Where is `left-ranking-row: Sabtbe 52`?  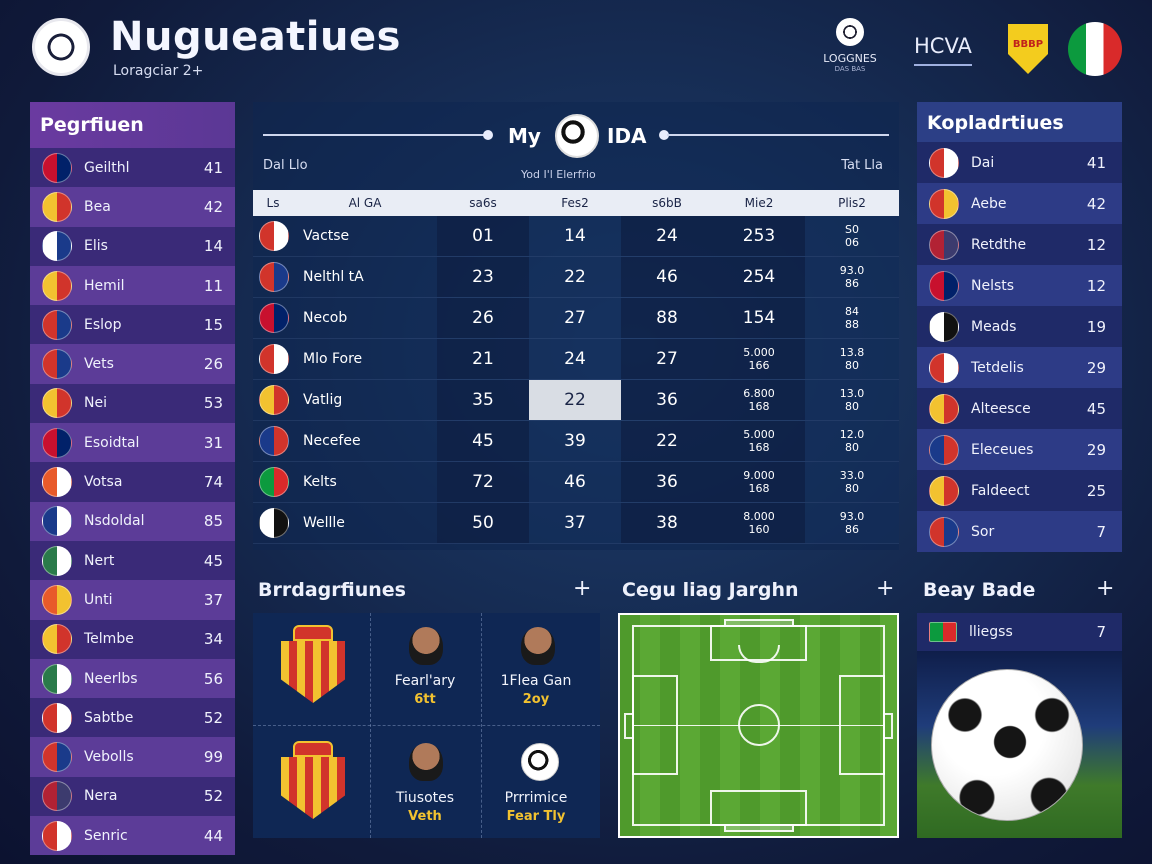 left-ranking-row: Sabtbe 52 is located at coordinates (132, 718).